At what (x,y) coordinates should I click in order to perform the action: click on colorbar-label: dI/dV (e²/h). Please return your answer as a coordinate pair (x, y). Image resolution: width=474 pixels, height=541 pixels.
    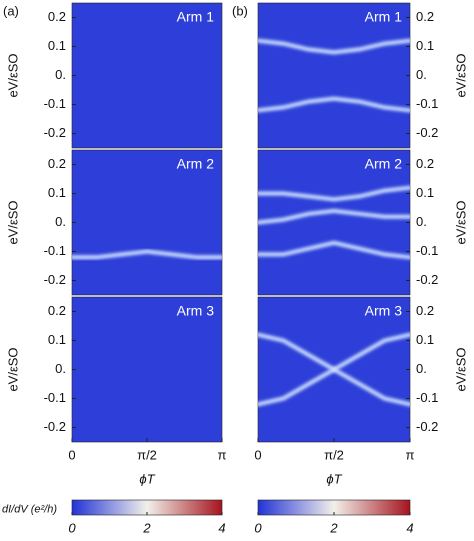
    Looking at the image, I should click on (29, 509).